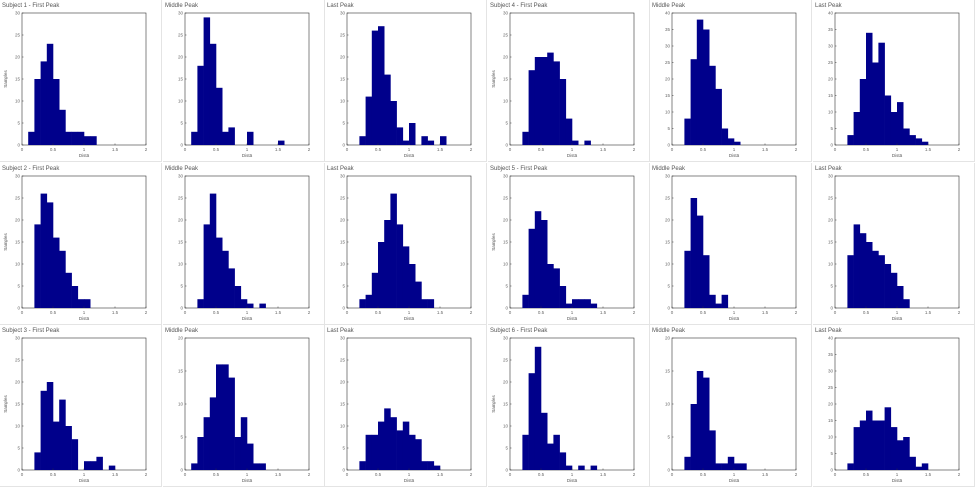 The image size is (975, 488). What do you see at coordinates (519, 6) in the screenshot?
I see `chart-title: Subject 4 - First Peak` at bounding box center [519, 6].